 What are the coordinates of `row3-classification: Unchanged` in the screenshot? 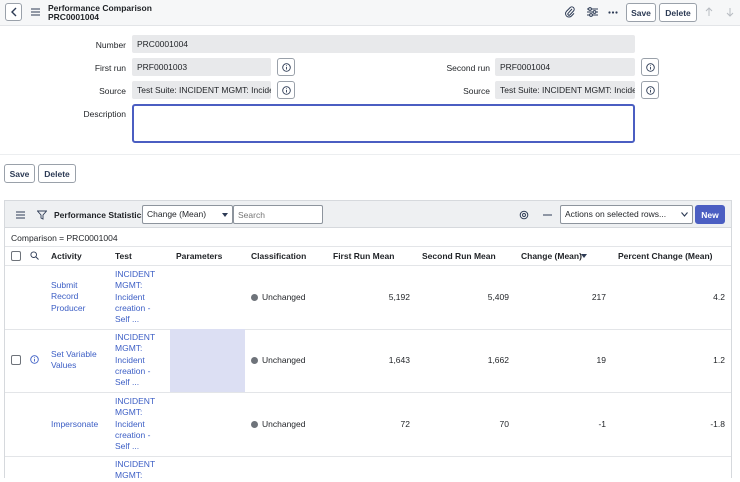 It's located at (278, 424).